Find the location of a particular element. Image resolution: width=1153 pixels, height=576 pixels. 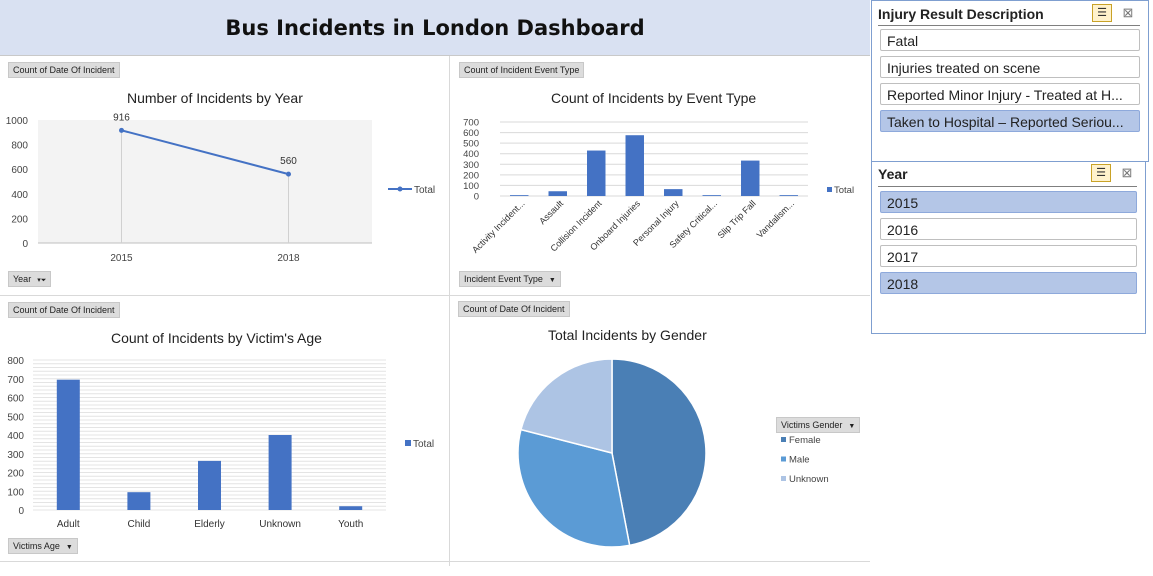

chevron-down-icon: ▼ is located at coordinates (852, 426).